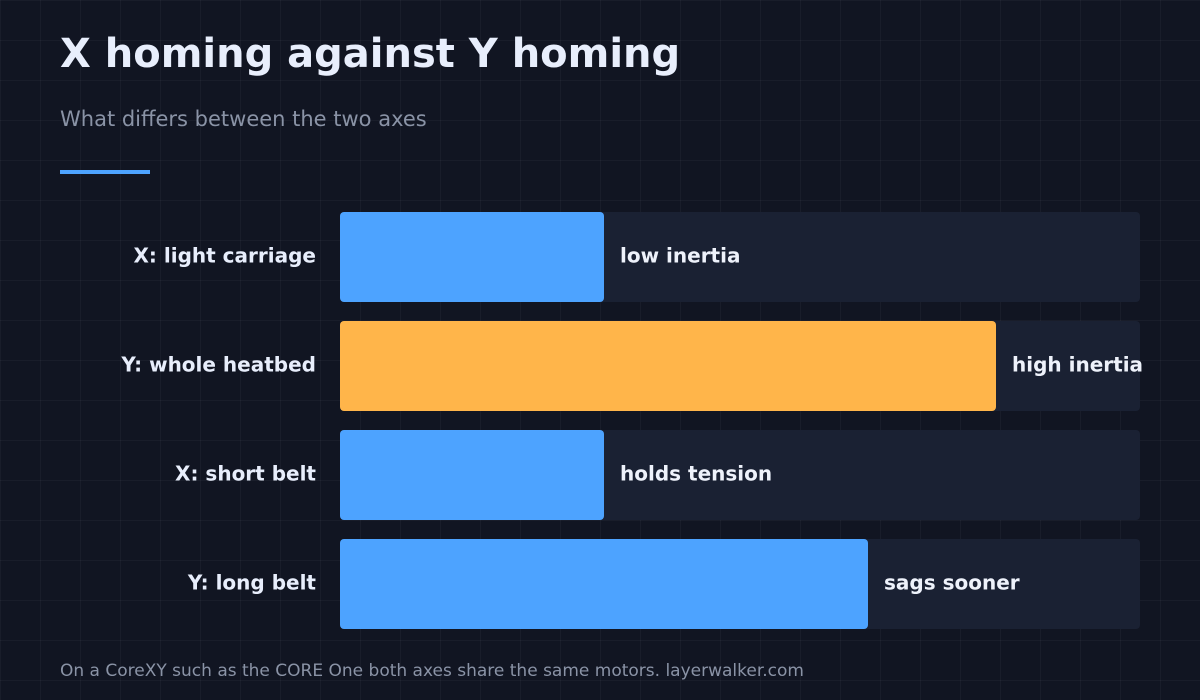 The height and width of the screenshot is (700, 1200). Describe the element at coordinates (252, 583) in the screenshot. I see `category-label: Y: long belt` at that location.